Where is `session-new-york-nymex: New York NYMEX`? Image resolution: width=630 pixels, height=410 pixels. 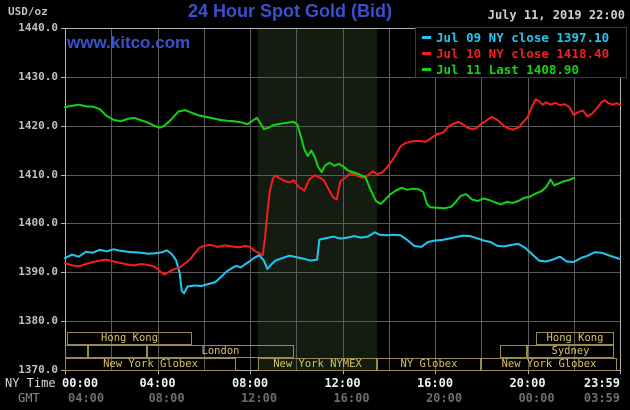
session-new-york-nymex: New York NYMEX is located at coordinates (317, 364).